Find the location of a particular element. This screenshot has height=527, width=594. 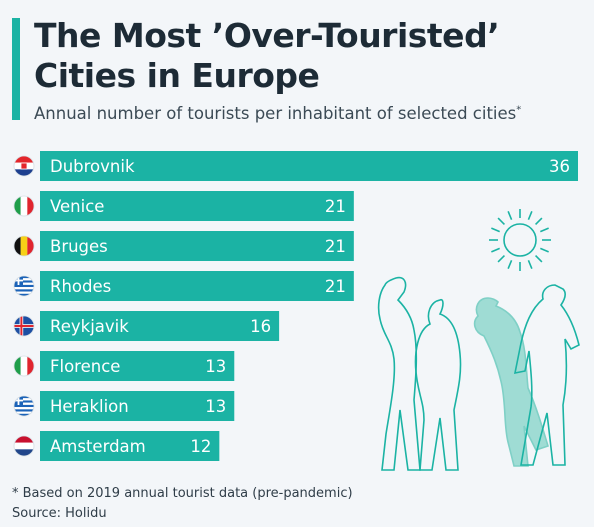

bar-heraklion is located at coordinates (137, 406).